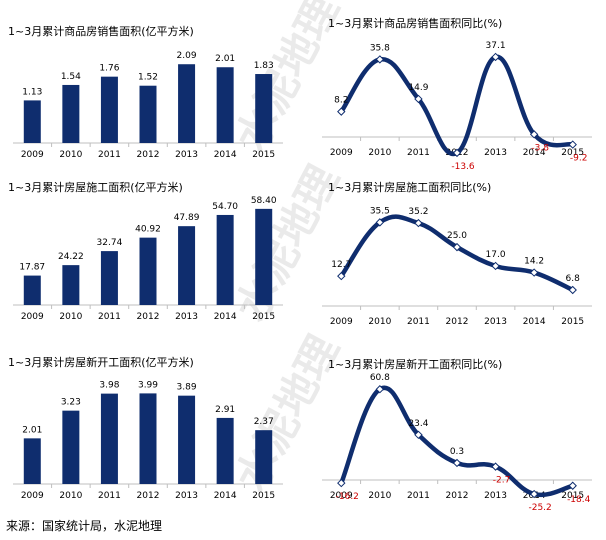 The width and height of the screenshot is (606, 540). I want to click on data-label: 14.9, so click(418, 88).